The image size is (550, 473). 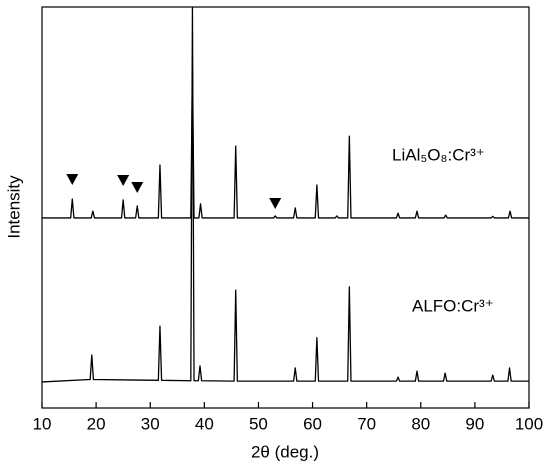 I want to click on x-tick-label: 90, so click(x=474, y=423).